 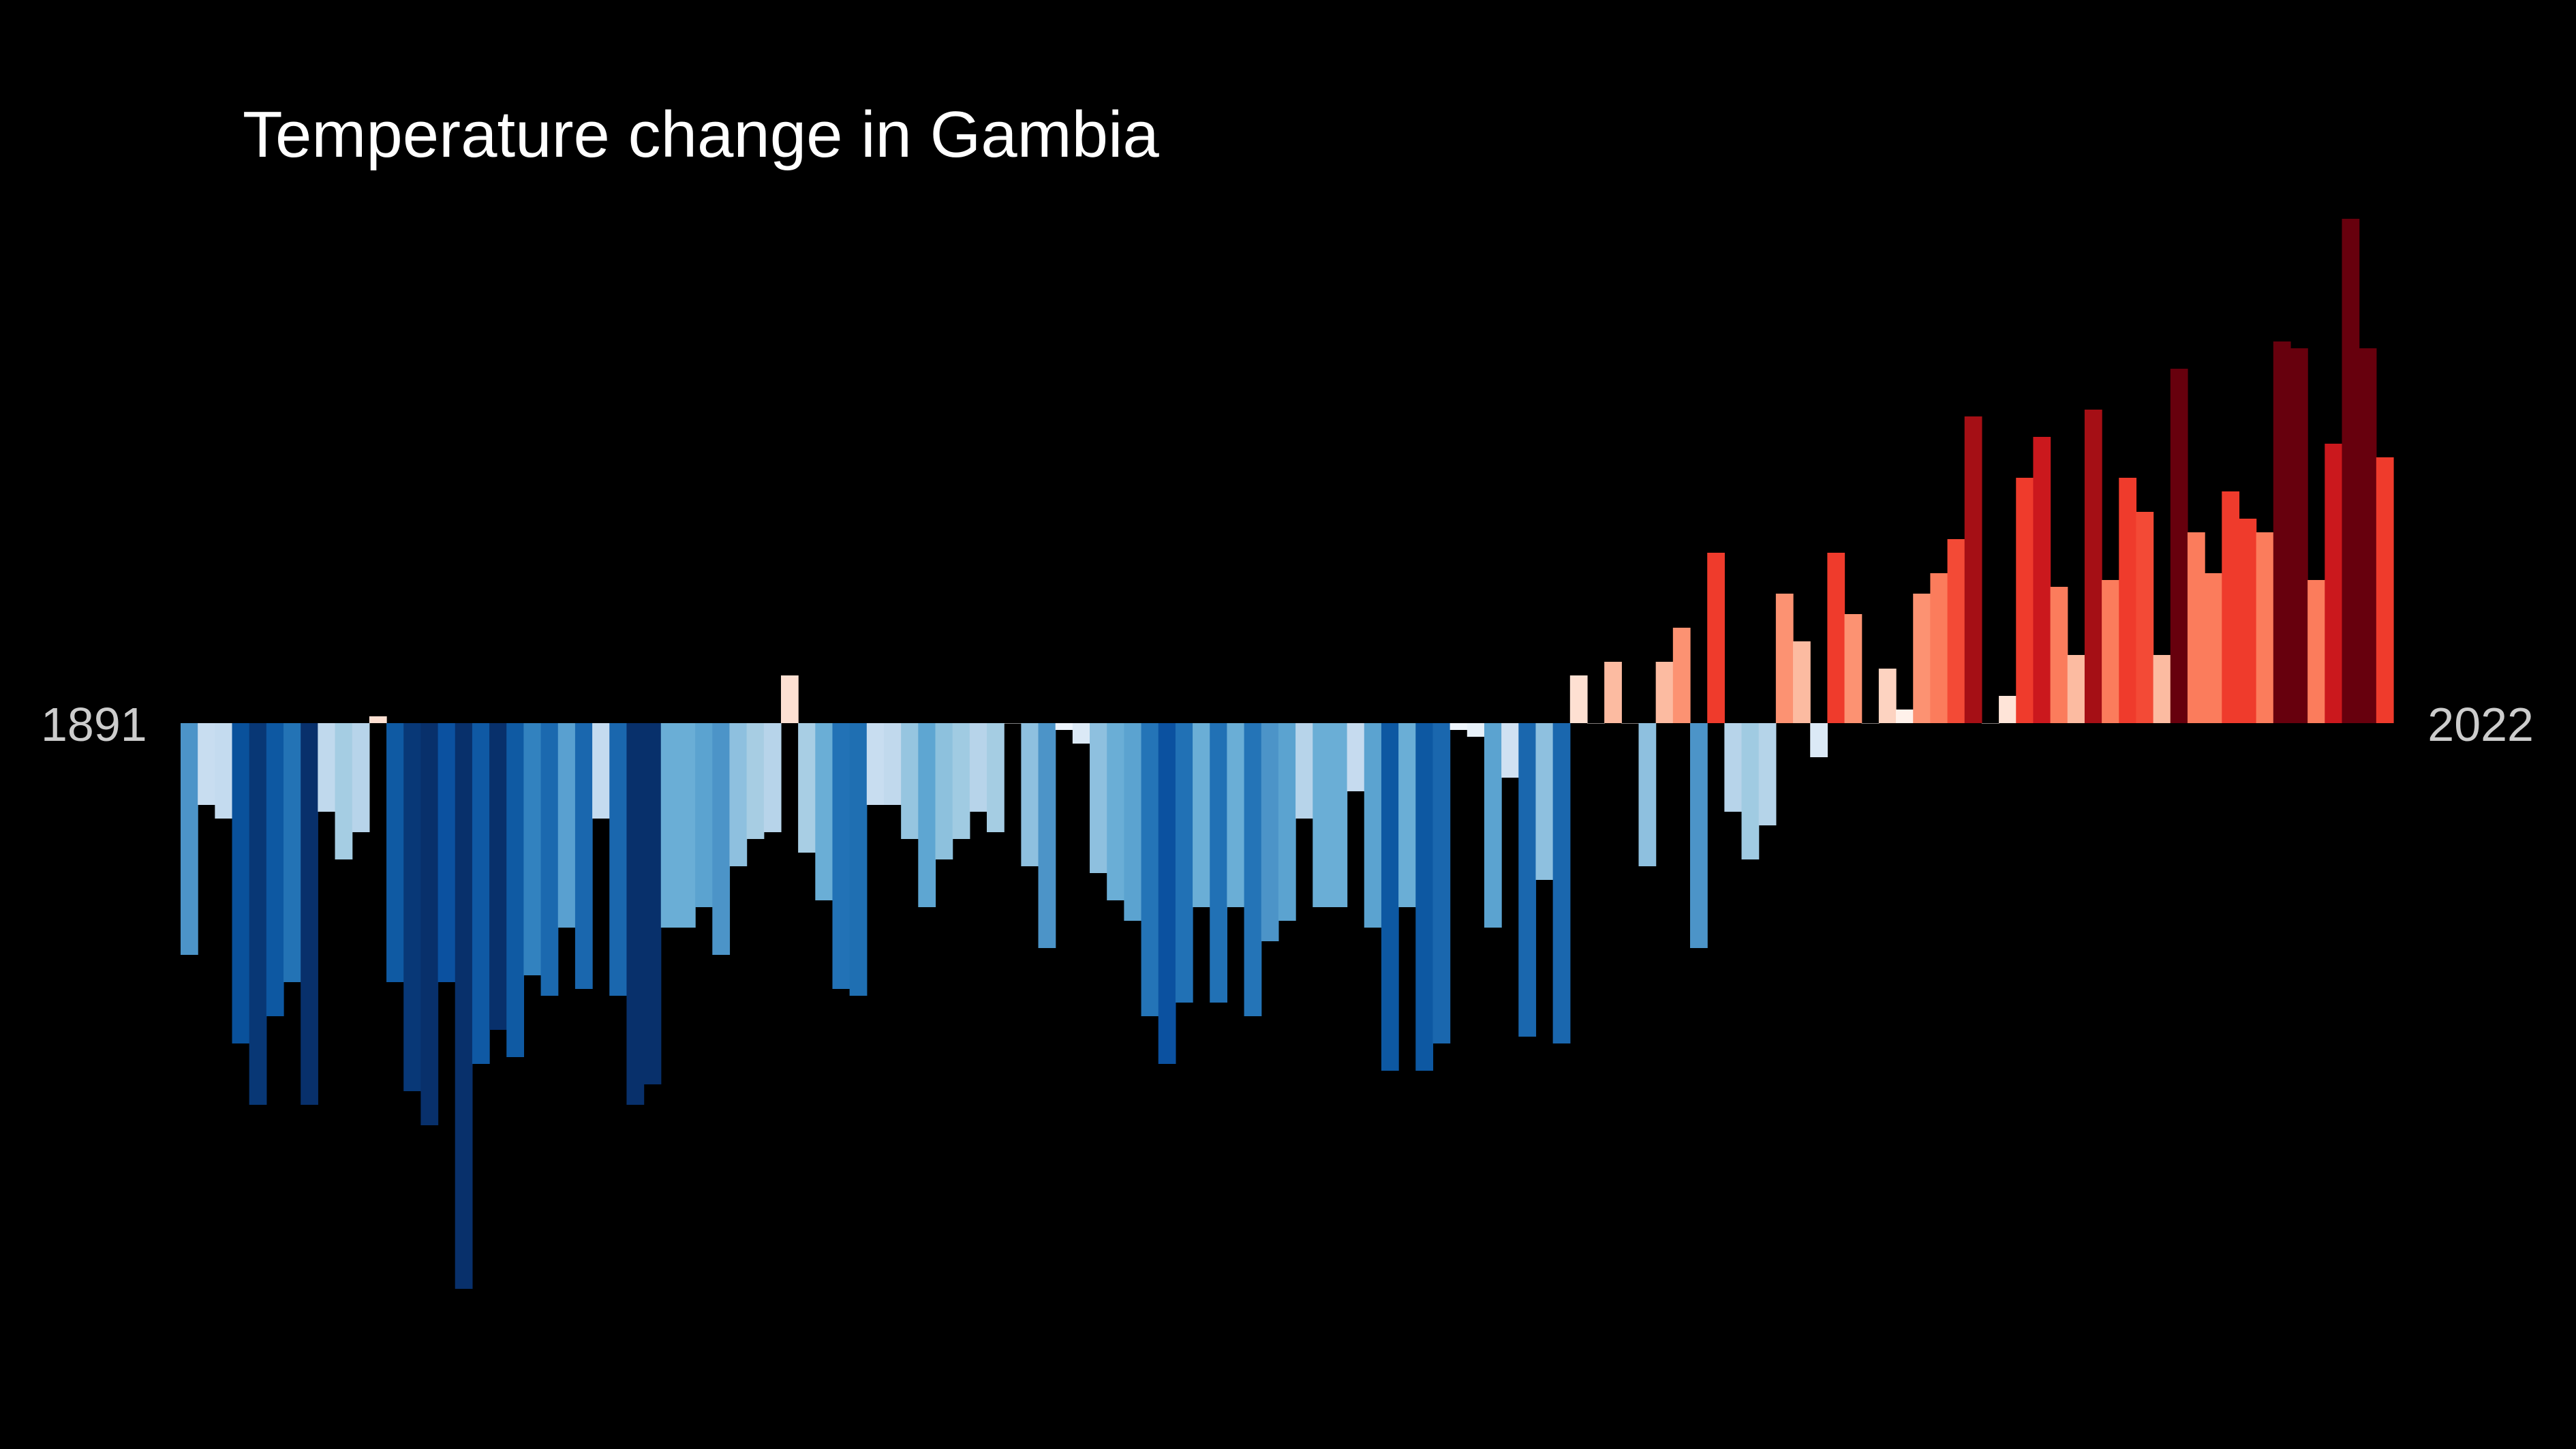 What do you see at coordinates (2480, 724) in the screenshot?
I see `end-year-label: 2022` at bounding box center [2480, 724].